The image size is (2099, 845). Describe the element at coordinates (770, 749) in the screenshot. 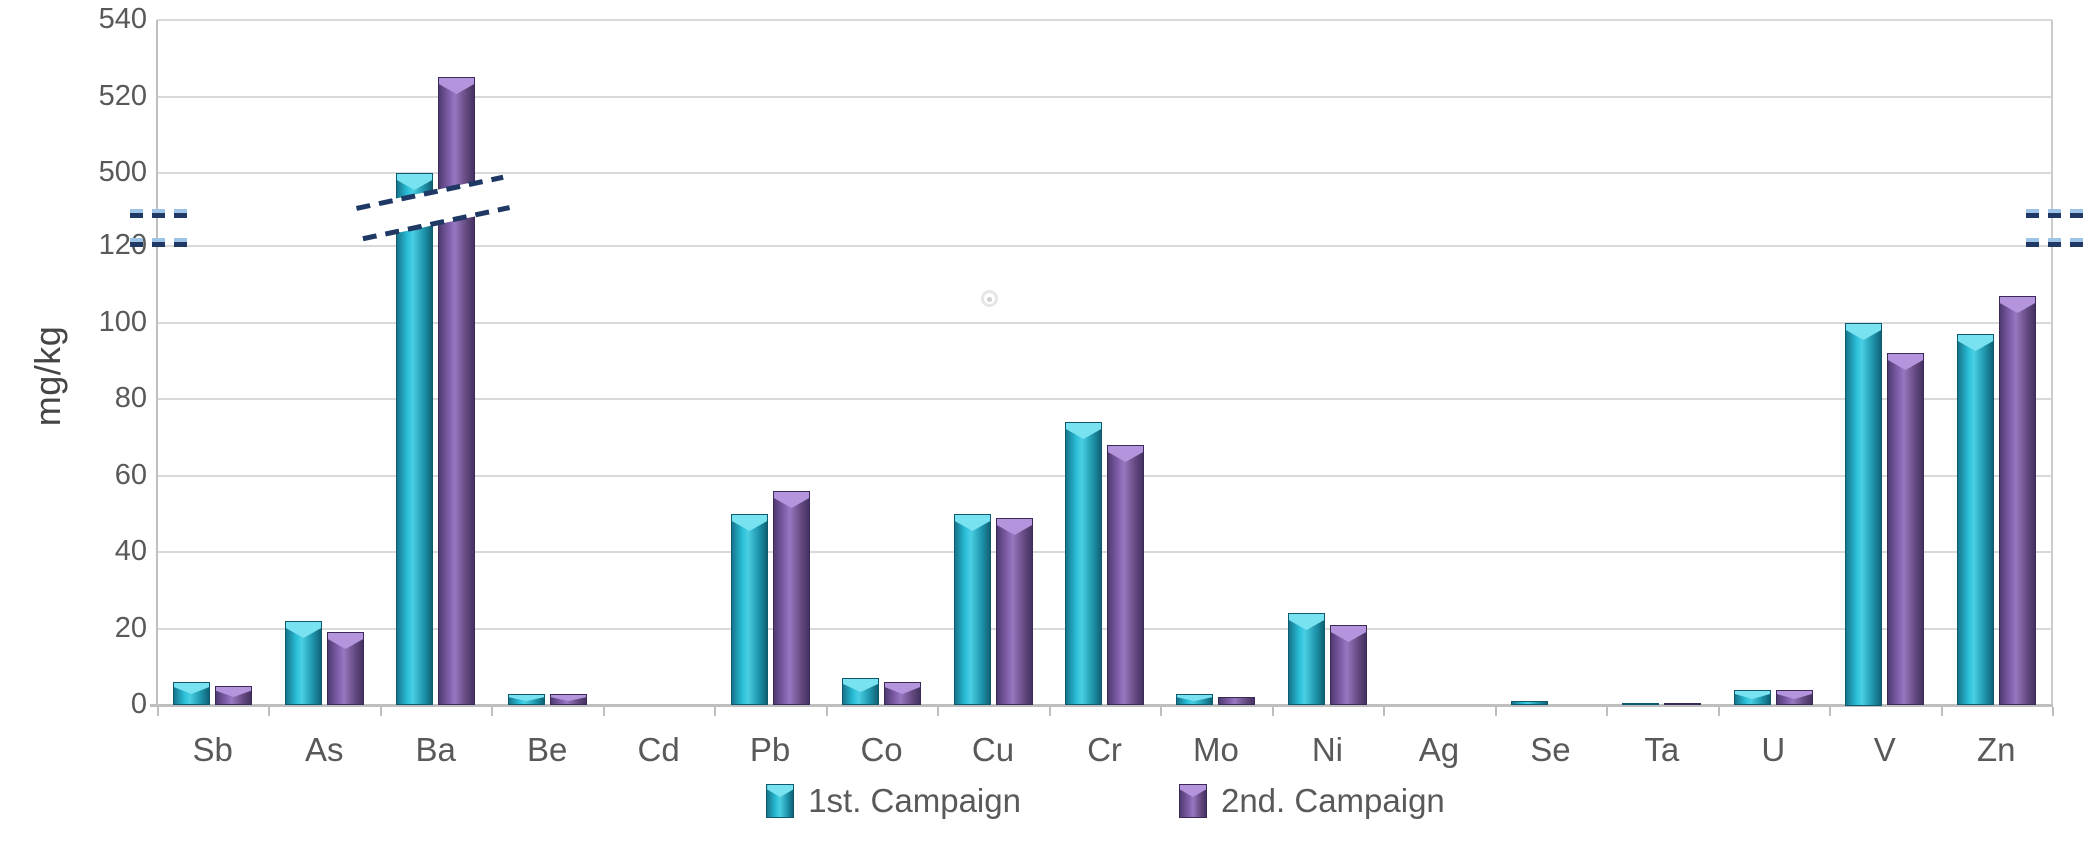

I see `category-label-pb: Pb` at that location.